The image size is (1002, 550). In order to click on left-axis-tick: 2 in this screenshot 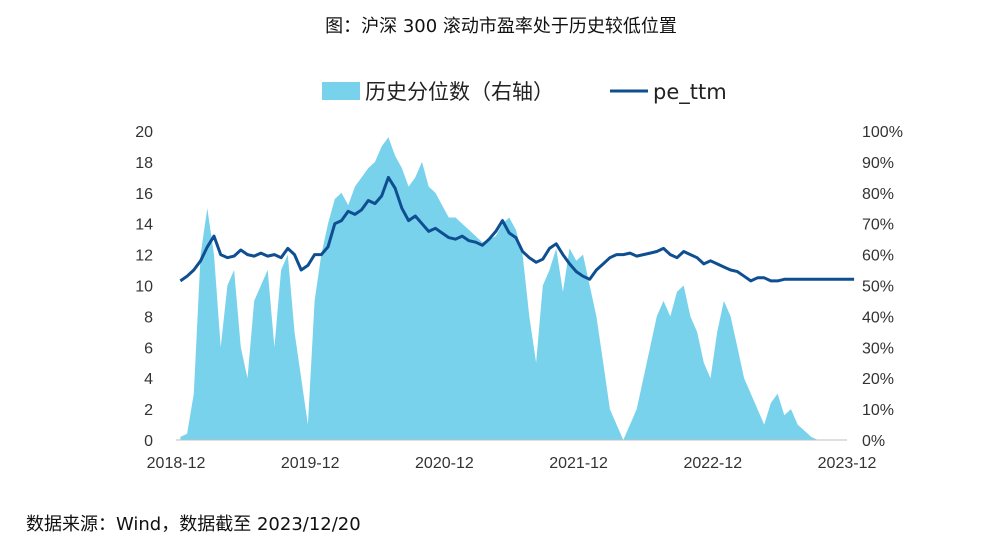, I will do `click(148, 410)`.